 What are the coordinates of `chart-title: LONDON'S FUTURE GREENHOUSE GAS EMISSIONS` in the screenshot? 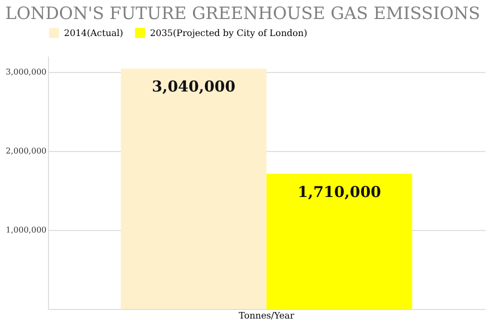 It's located at (242, 14).